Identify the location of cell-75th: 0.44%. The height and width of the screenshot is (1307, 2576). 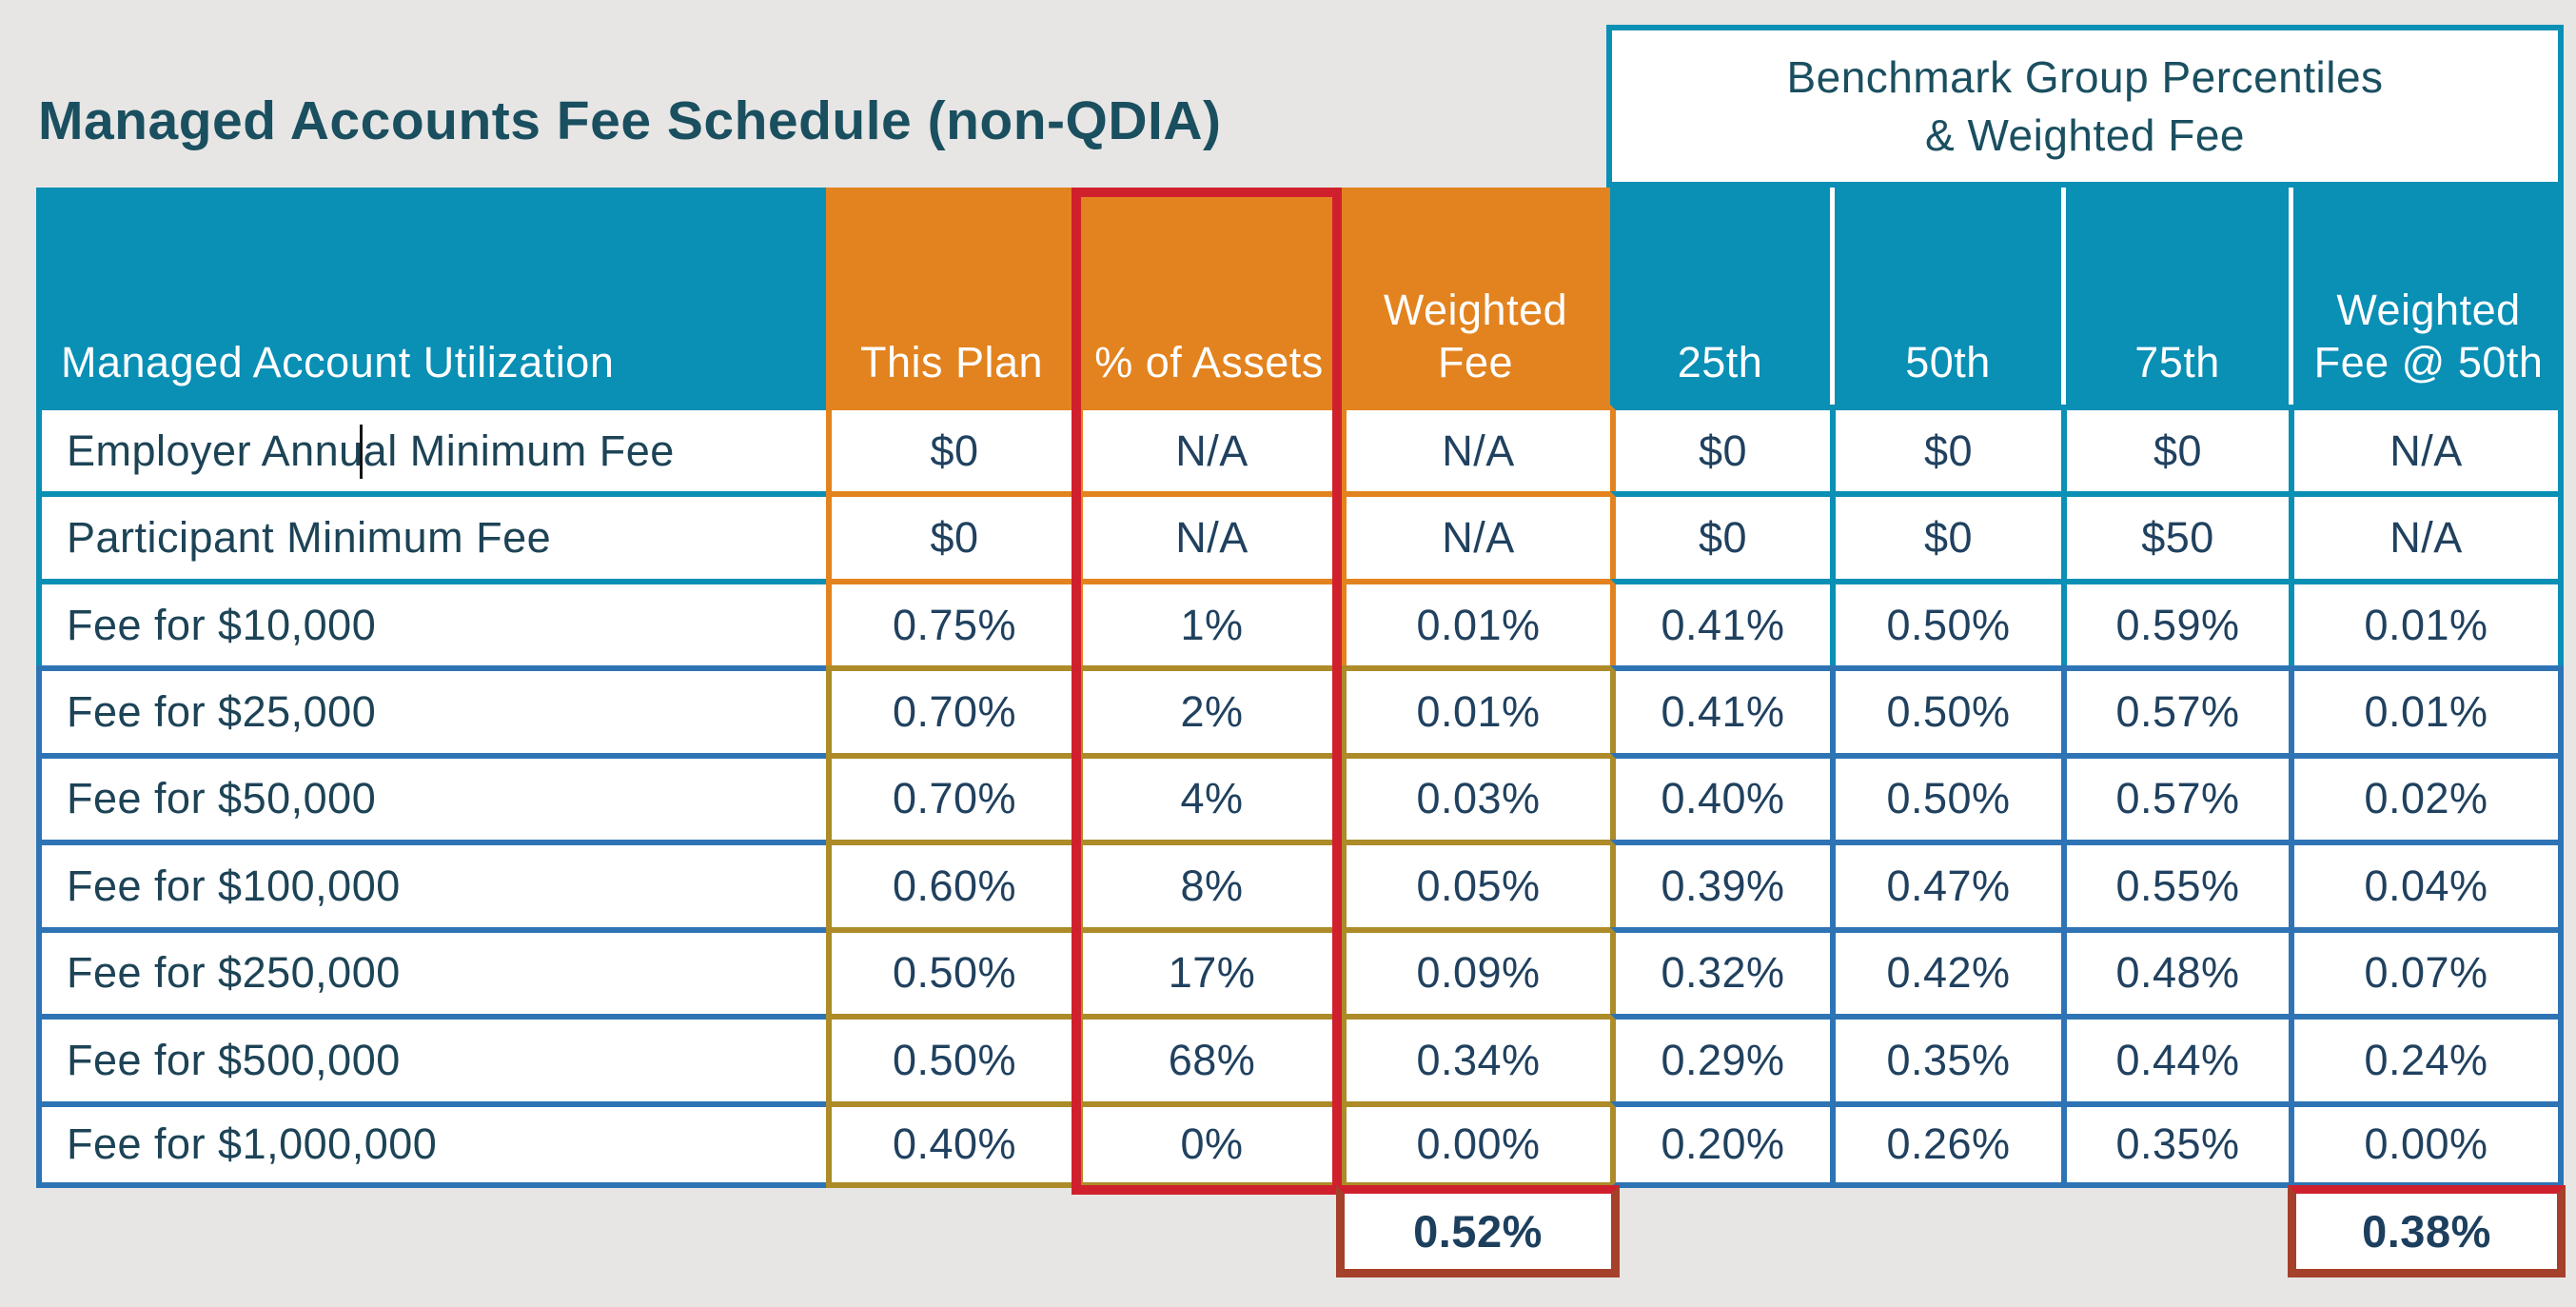
(2175, 1057).